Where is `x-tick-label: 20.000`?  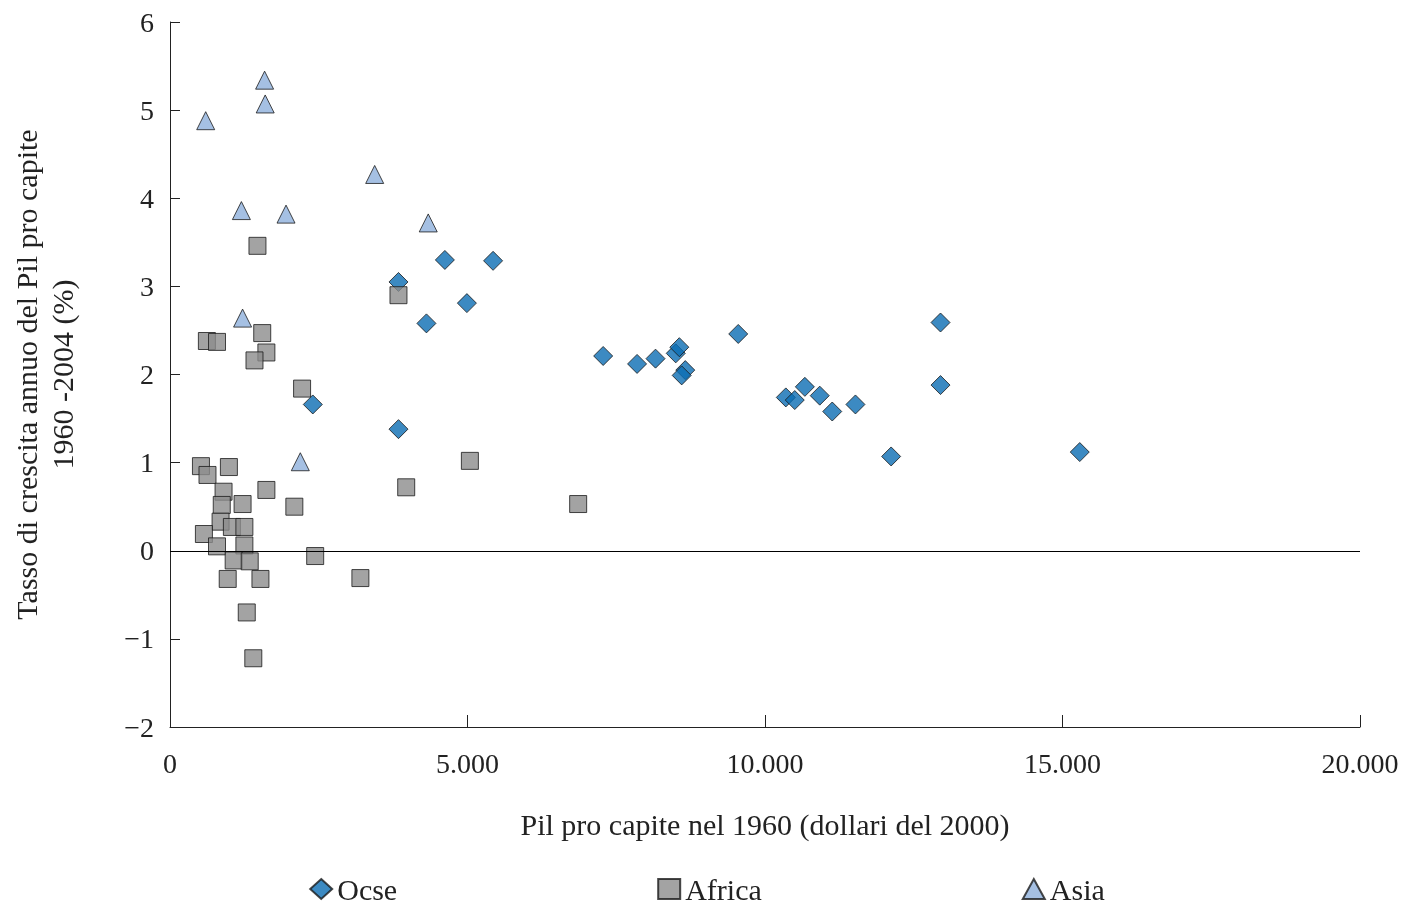 x-tick-label: 20.000 is located at coordinates (1360, 763).